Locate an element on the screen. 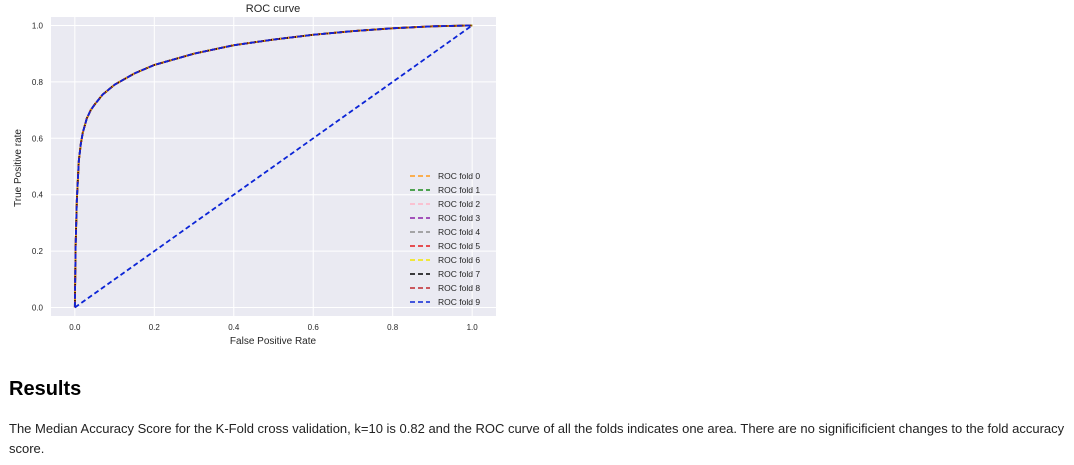 This screenshot has width=1074, height=465. y-tick-label: 0.0 is located at coordinates (38, 308).